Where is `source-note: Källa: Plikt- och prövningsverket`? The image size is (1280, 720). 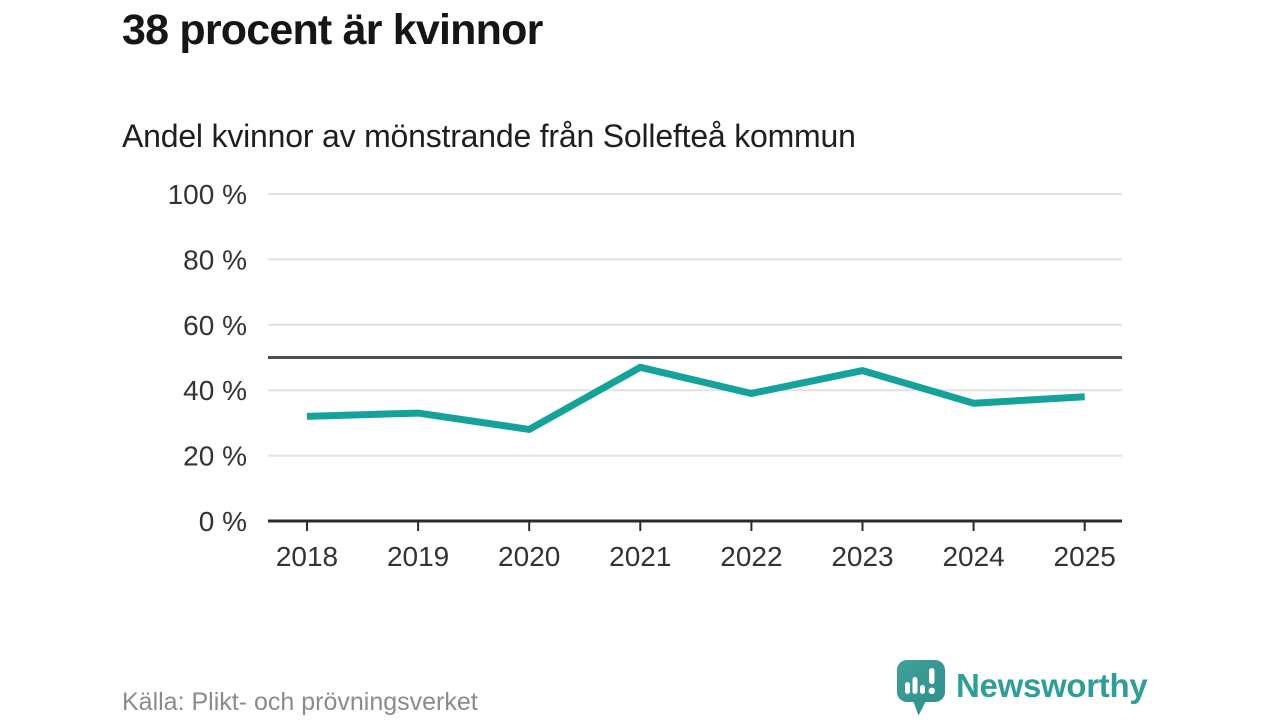 source-note: Källa: Plikt- och prövningsverket is located at coordinates (300, 702).